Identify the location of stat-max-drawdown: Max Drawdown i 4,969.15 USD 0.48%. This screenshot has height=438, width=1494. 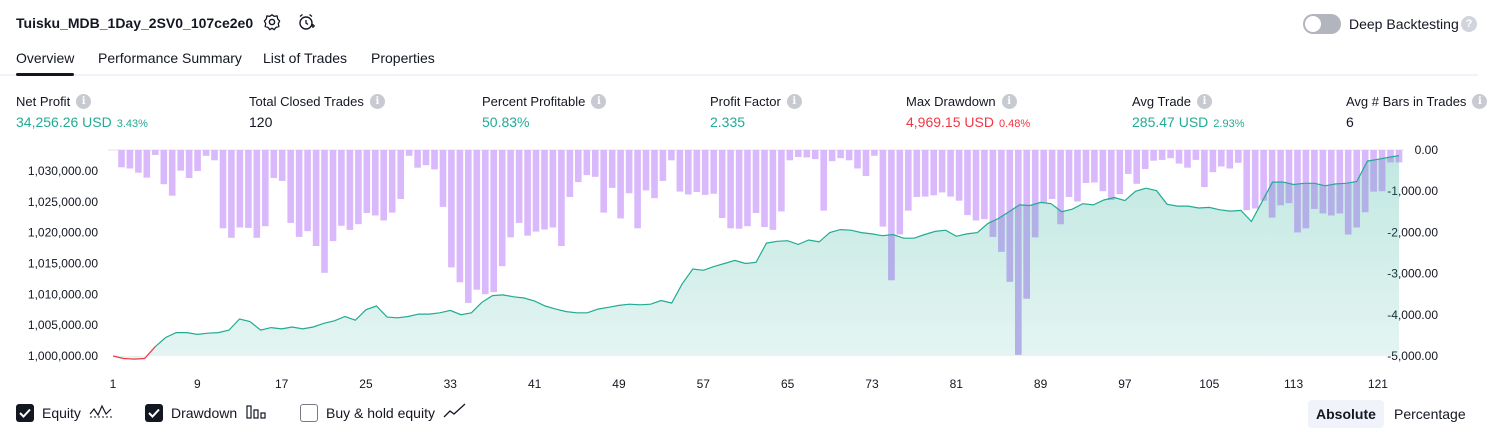
(968, 112).